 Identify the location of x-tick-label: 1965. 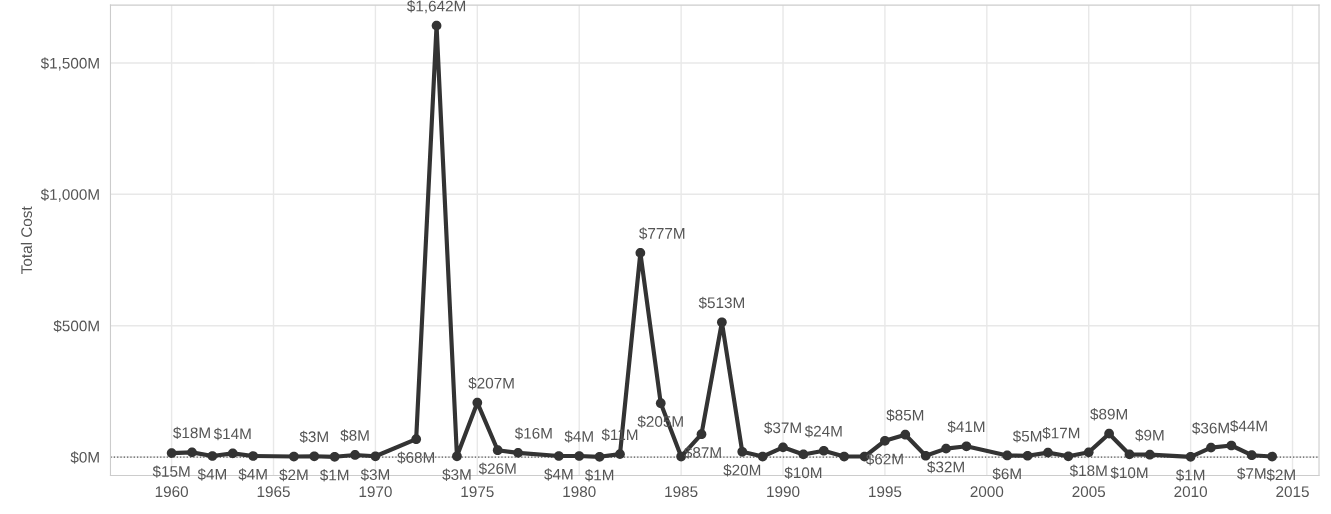
(273, 492).